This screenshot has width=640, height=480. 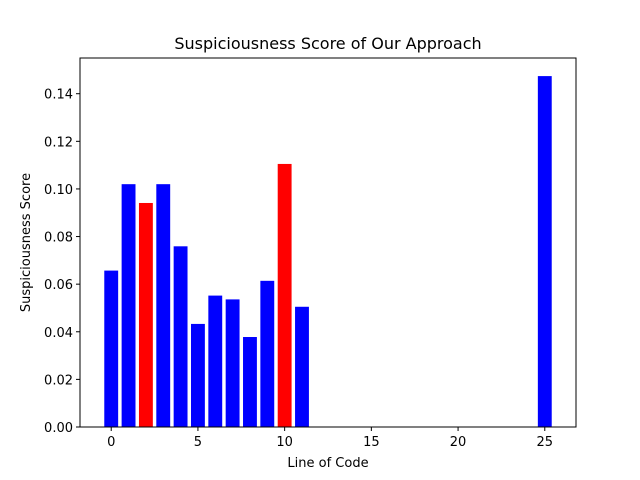 I want to click on x-axis-ticks: 0 5 10 15 20 25, so click(x=330, y=438).